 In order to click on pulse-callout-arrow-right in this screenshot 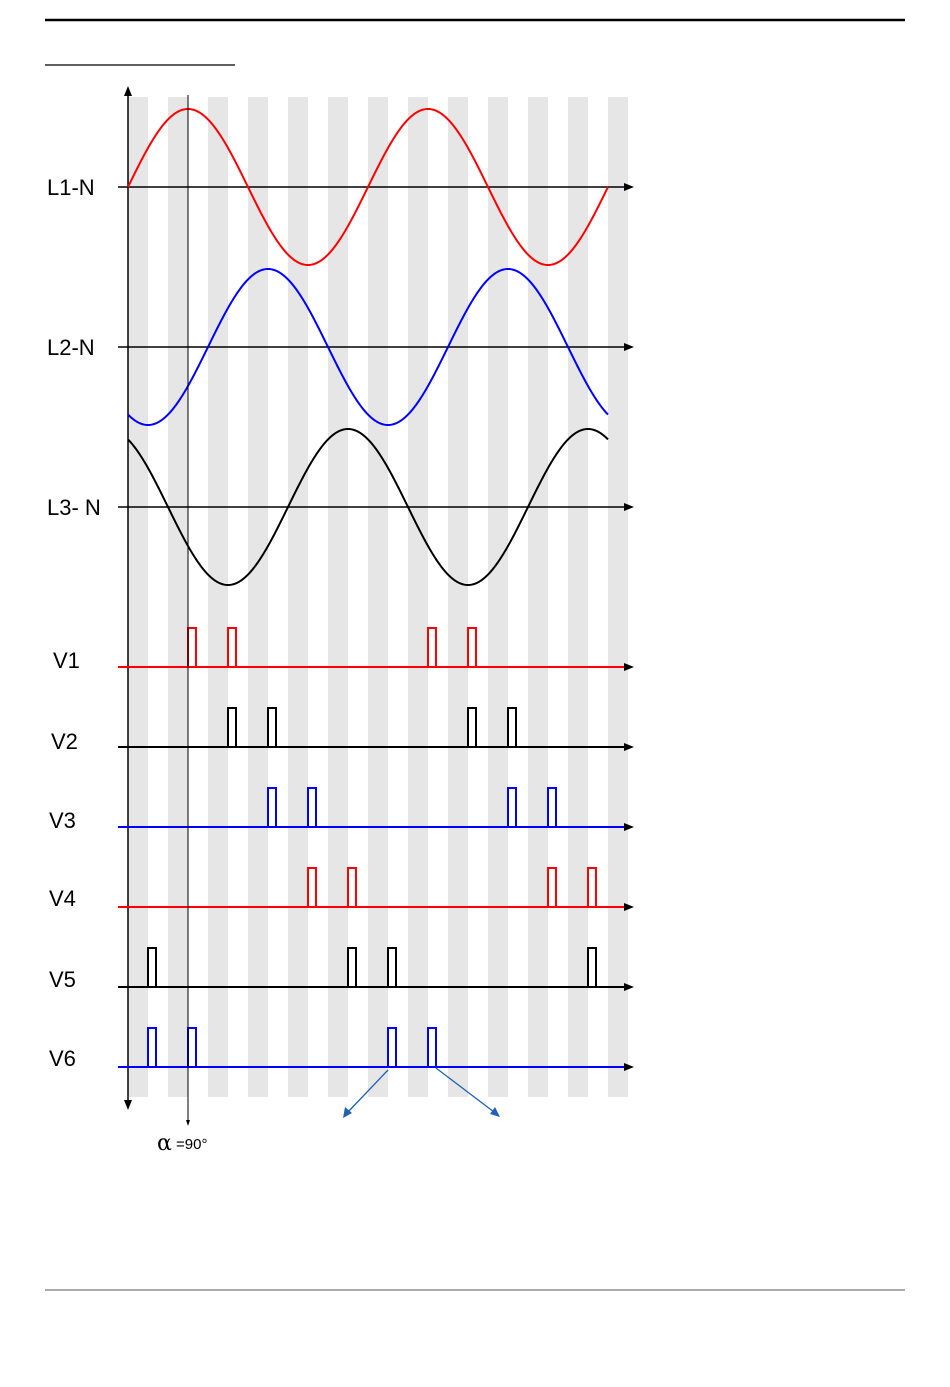, I will do `click(467, 1092)`.